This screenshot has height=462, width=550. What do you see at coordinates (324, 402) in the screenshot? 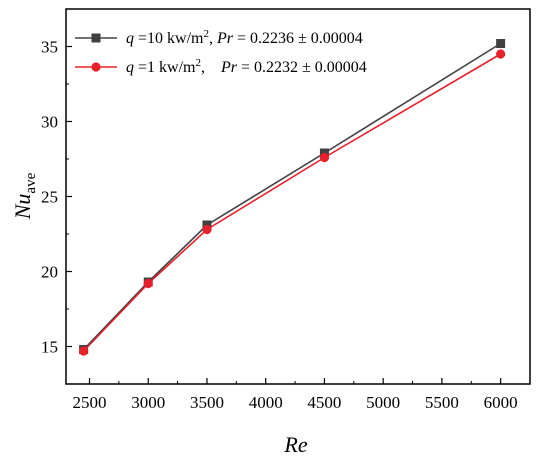
I see `x-tick-label: 4500` at bounding box center [324, 402].